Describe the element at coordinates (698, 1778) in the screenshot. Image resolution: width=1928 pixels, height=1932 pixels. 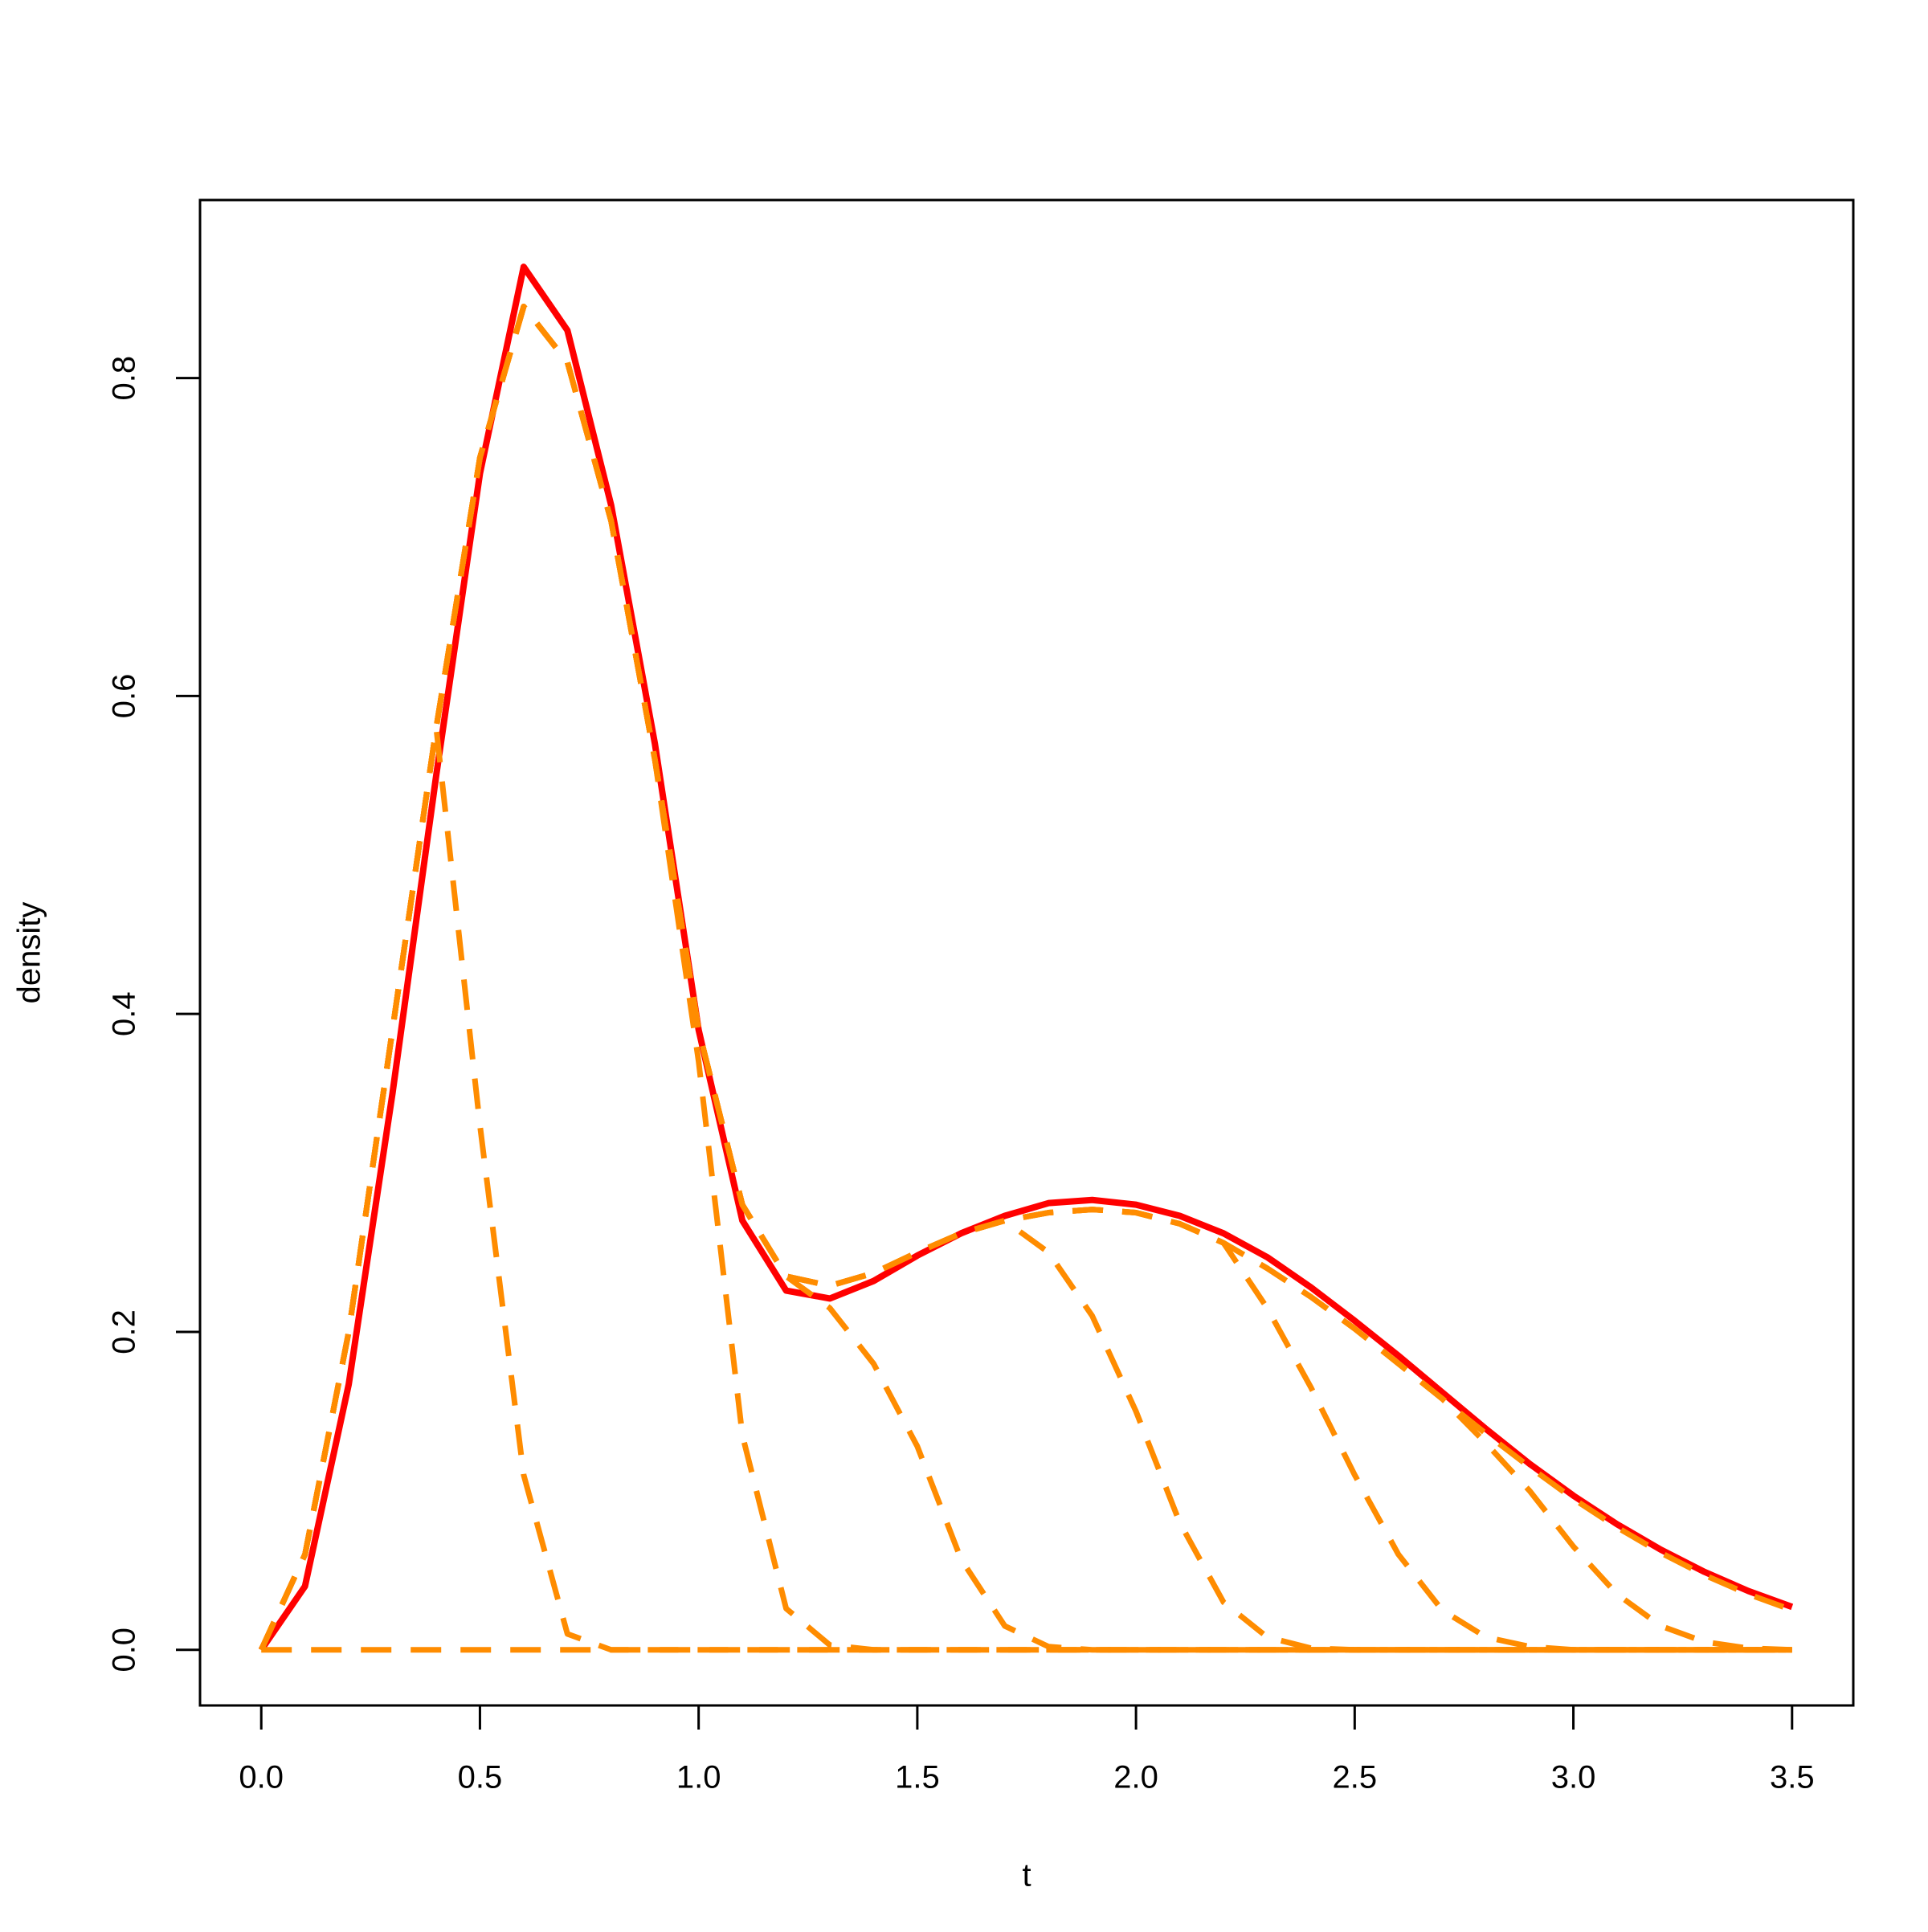
I see `x-tick-label: 1.0` at that location.